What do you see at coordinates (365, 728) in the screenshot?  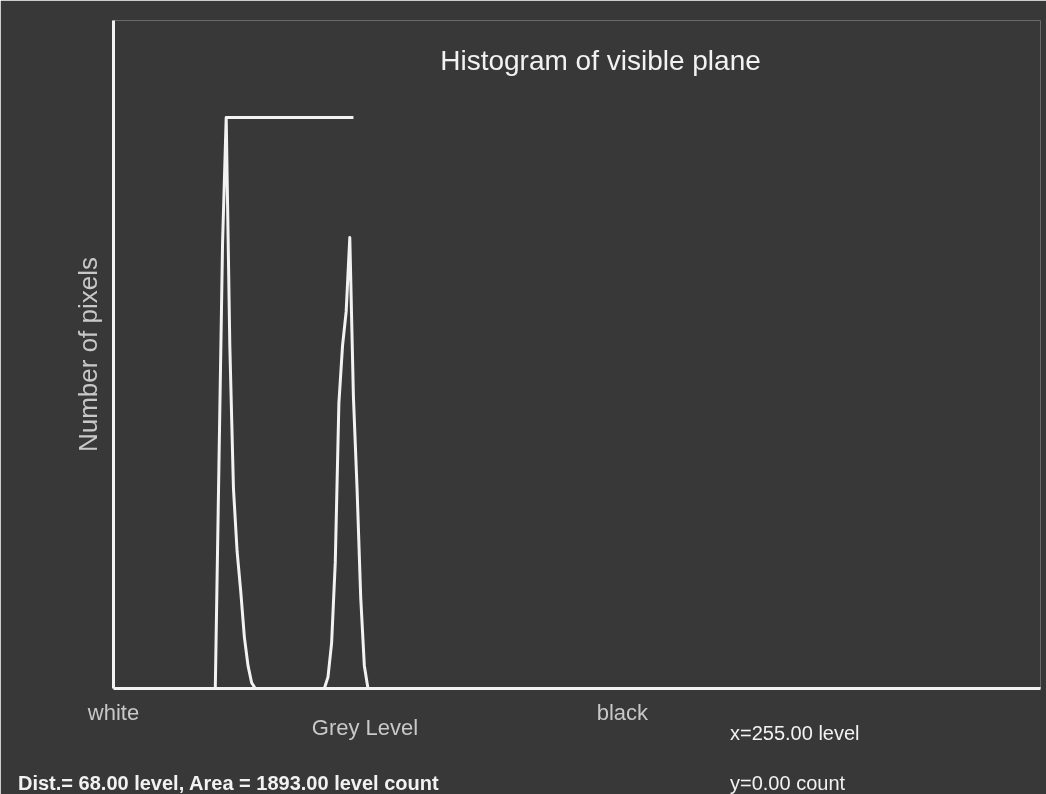 I see `x-axis-title: Grey Level` at bounding box center [365, 728].